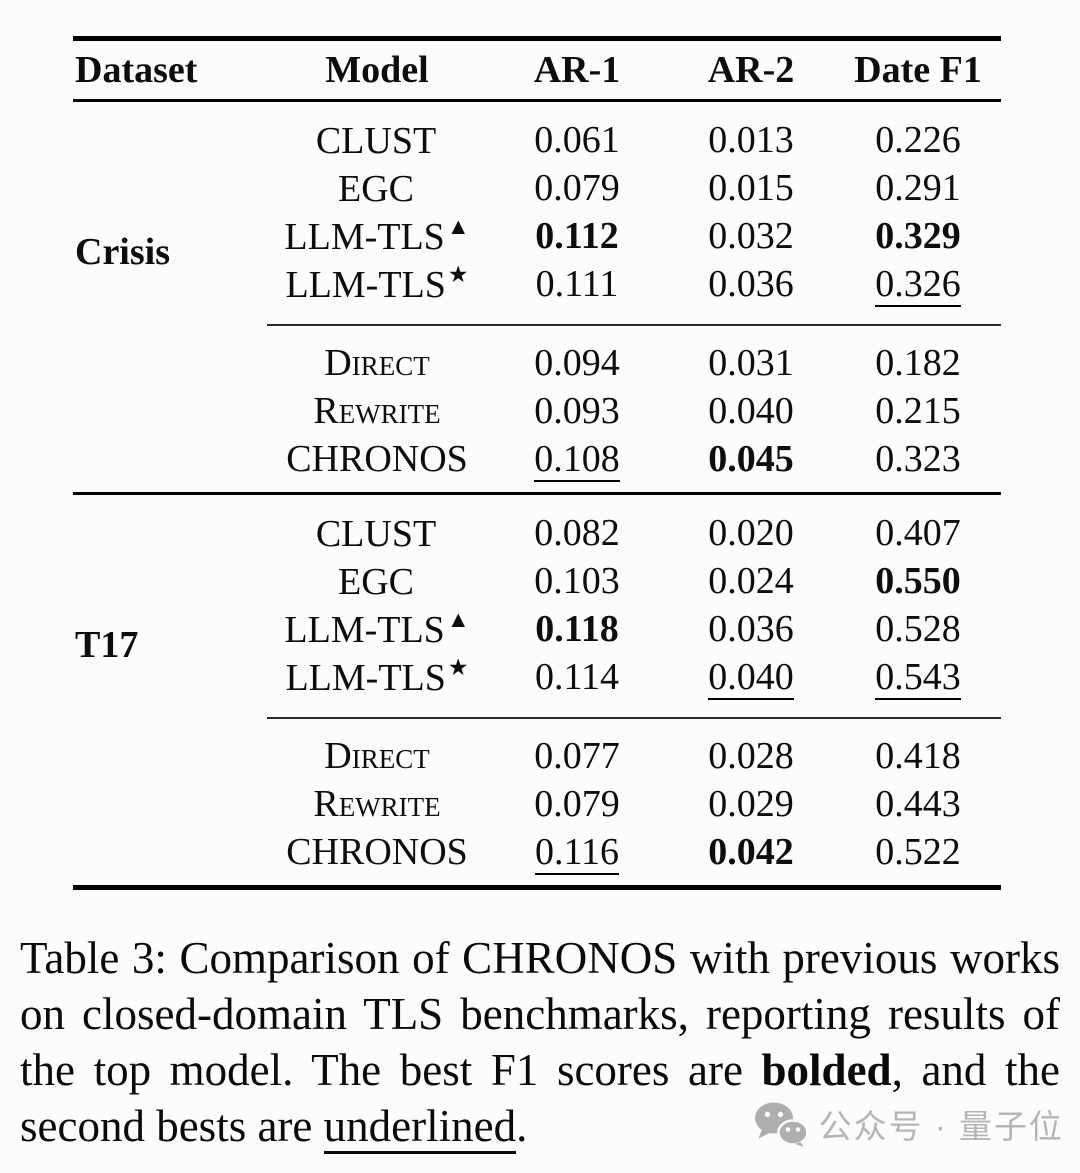 This screenshot has width=1080, height=1173. Describe the element at coordinates (918, 70) in the screenshot. I see `header-cell-f1: Date F1` at that location.